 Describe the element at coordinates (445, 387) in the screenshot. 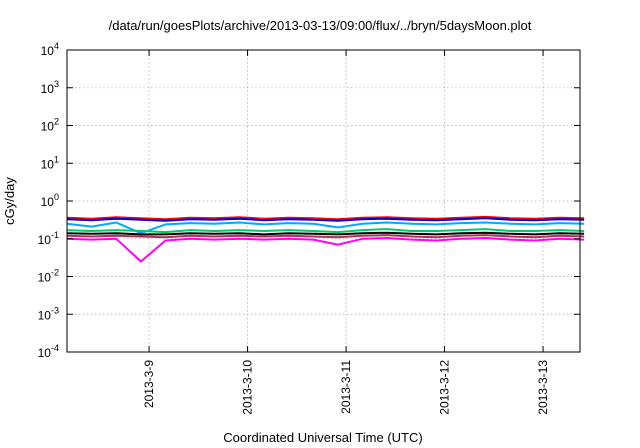

I see `x-tick-label: 2013-3-12` at that location.